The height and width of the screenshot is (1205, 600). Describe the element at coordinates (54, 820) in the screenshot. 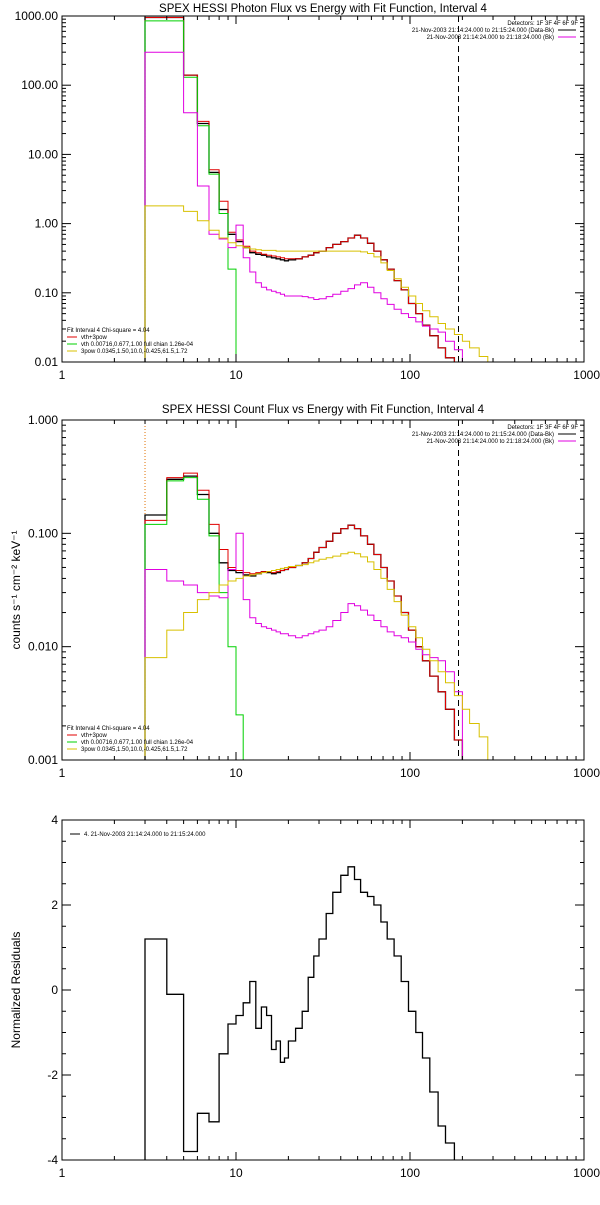

I see `y-tick-label: 4` at that location.